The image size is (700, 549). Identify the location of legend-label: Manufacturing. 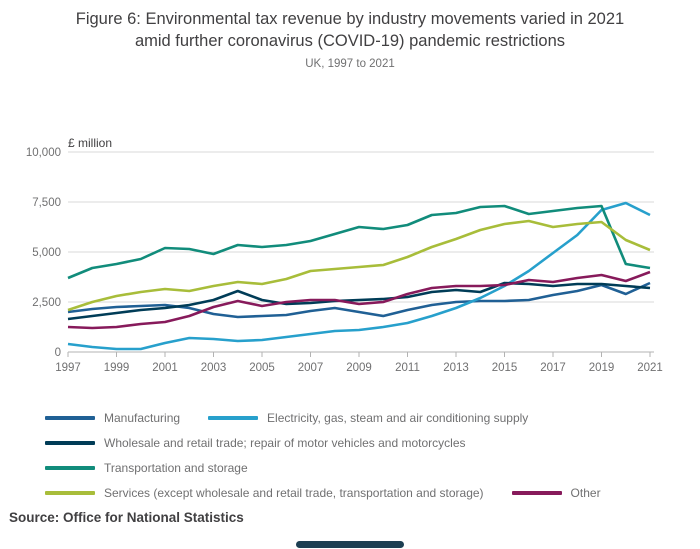
(142, 417).